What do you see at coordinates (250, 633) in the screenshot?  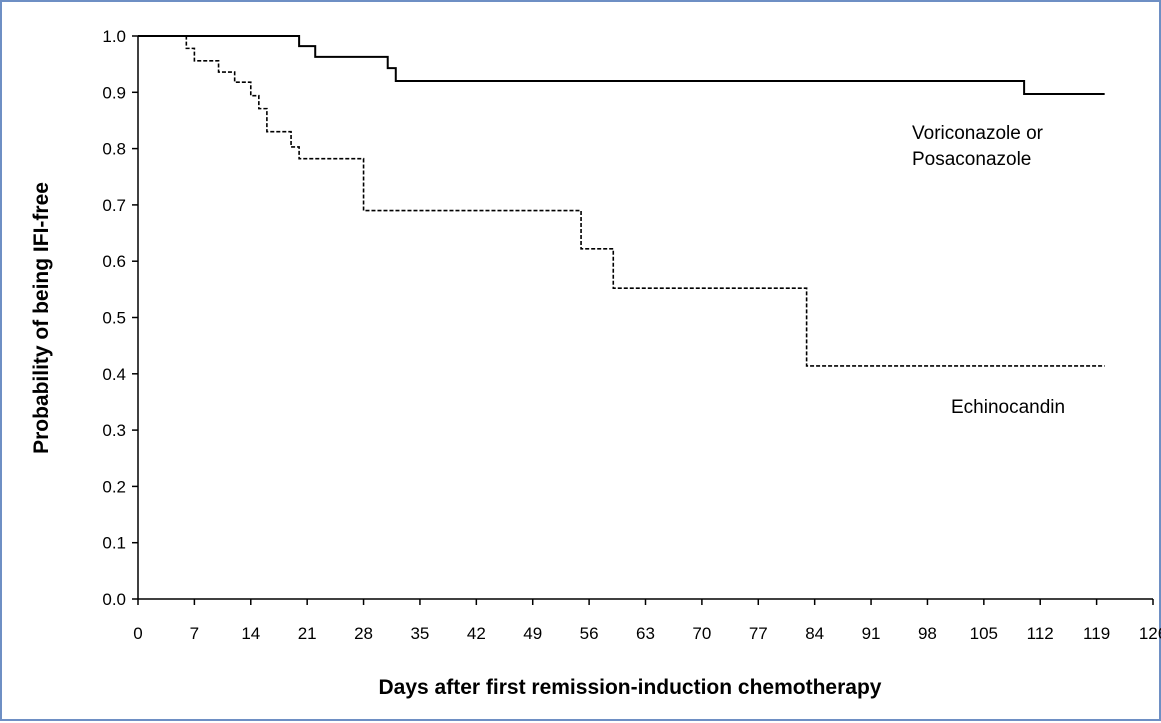 I see `x-tick-label: 14` at bounding box center [250, 633].